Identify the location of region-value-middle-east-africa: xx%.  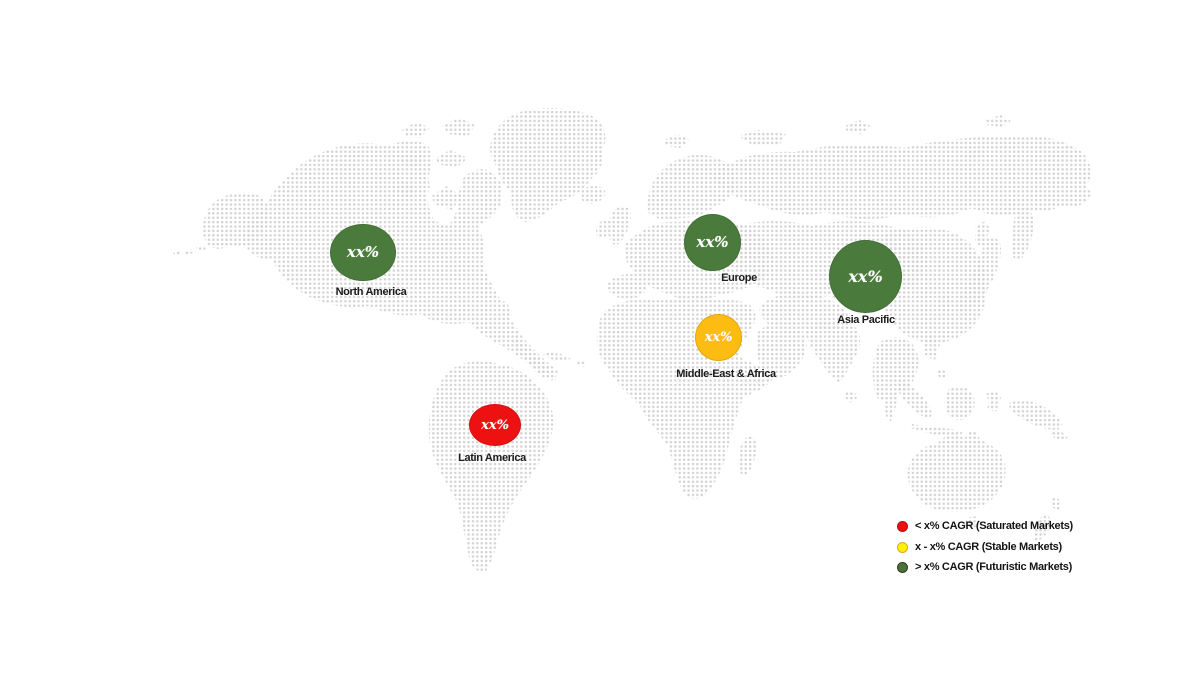
(718, 337).